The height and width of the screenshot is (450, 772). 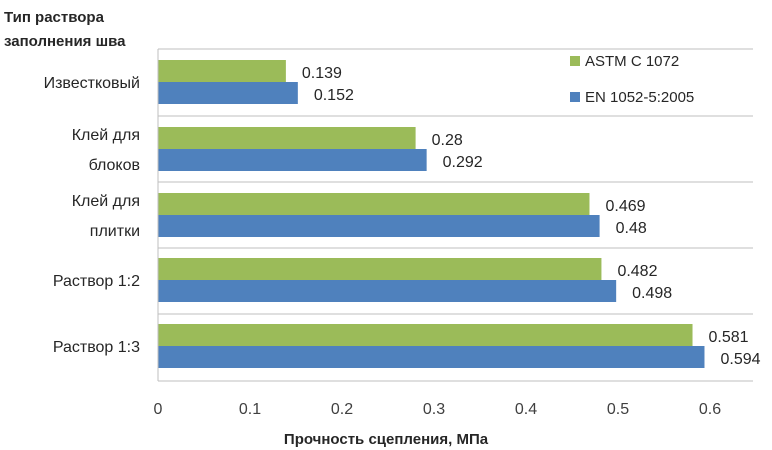 What do you see at coordinates (92, 83) in the screenshot?
I see `category-label-0-0: Известковый` at bounding box center [92, 83].